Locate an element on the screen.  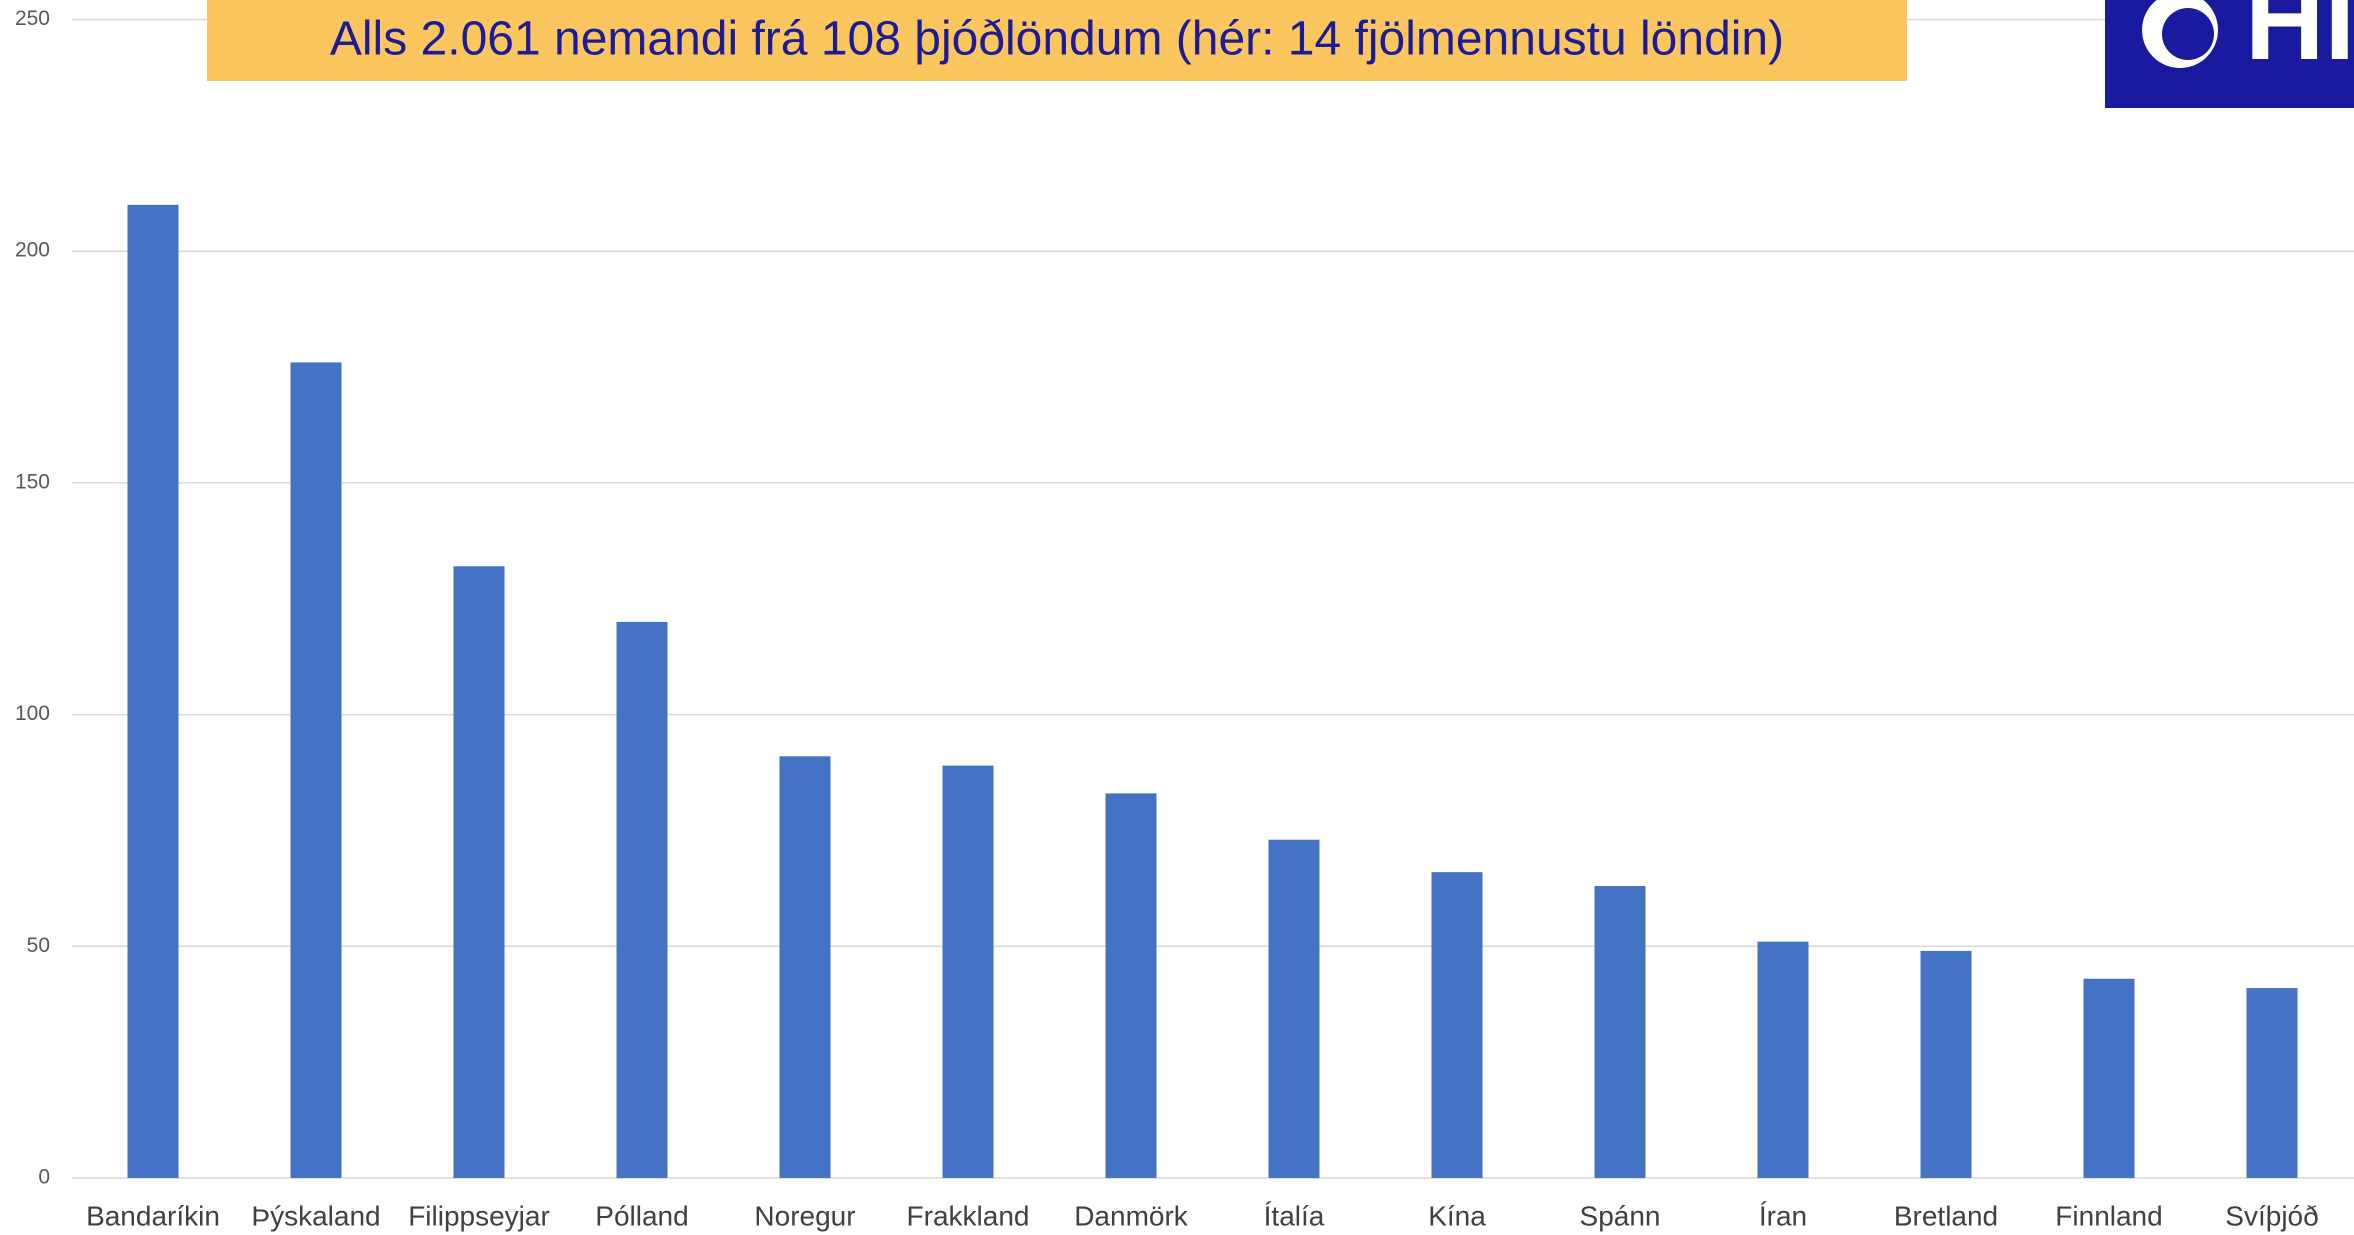
x-tick-label: Filippseyjar is located at coordinates (479, 1215).